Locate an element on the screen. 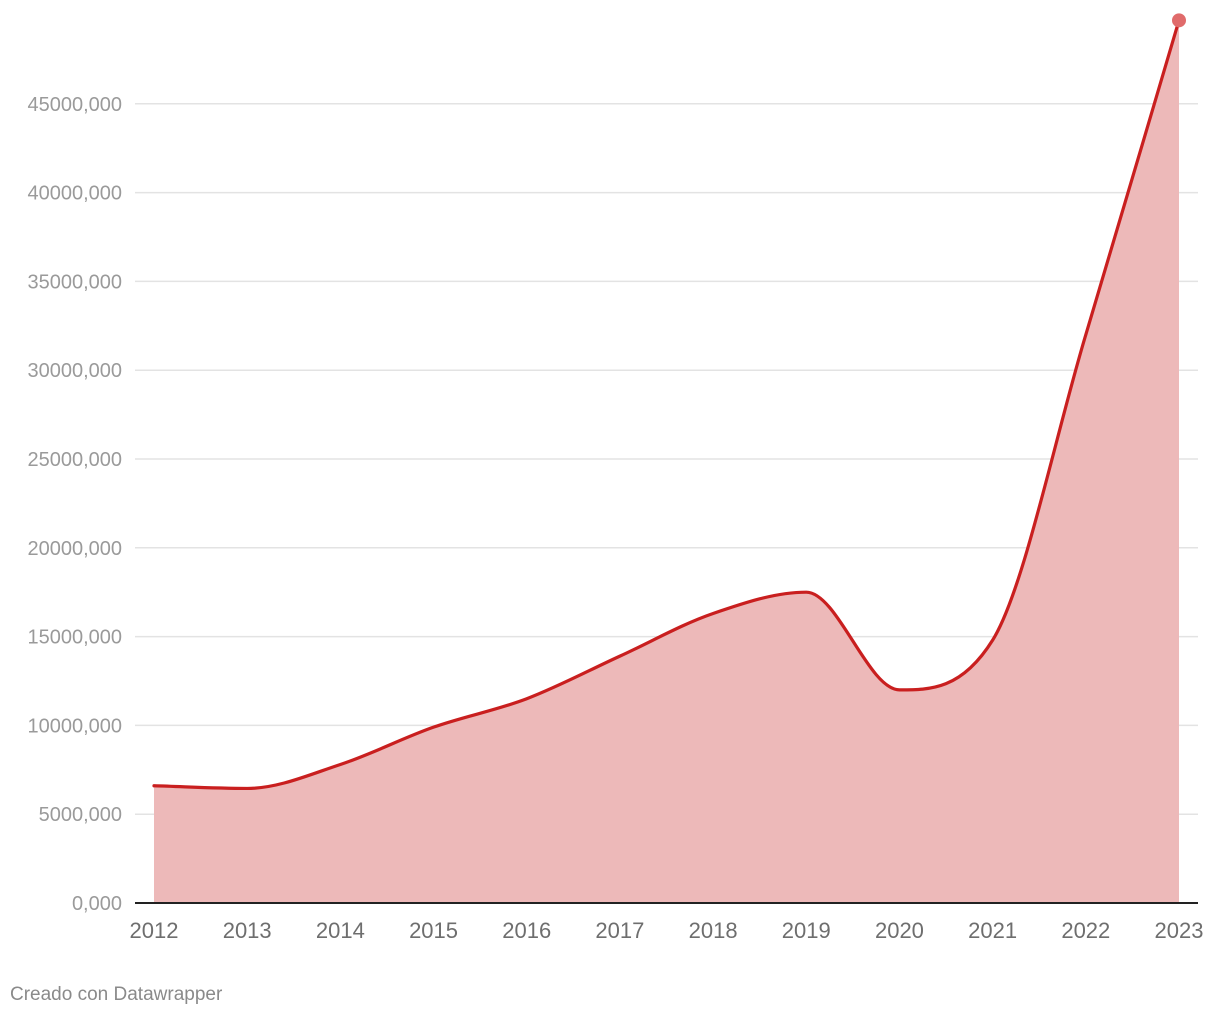 The height and width of the screenshot is (1020, 1220). markers is located at coordinates (1179, 20).